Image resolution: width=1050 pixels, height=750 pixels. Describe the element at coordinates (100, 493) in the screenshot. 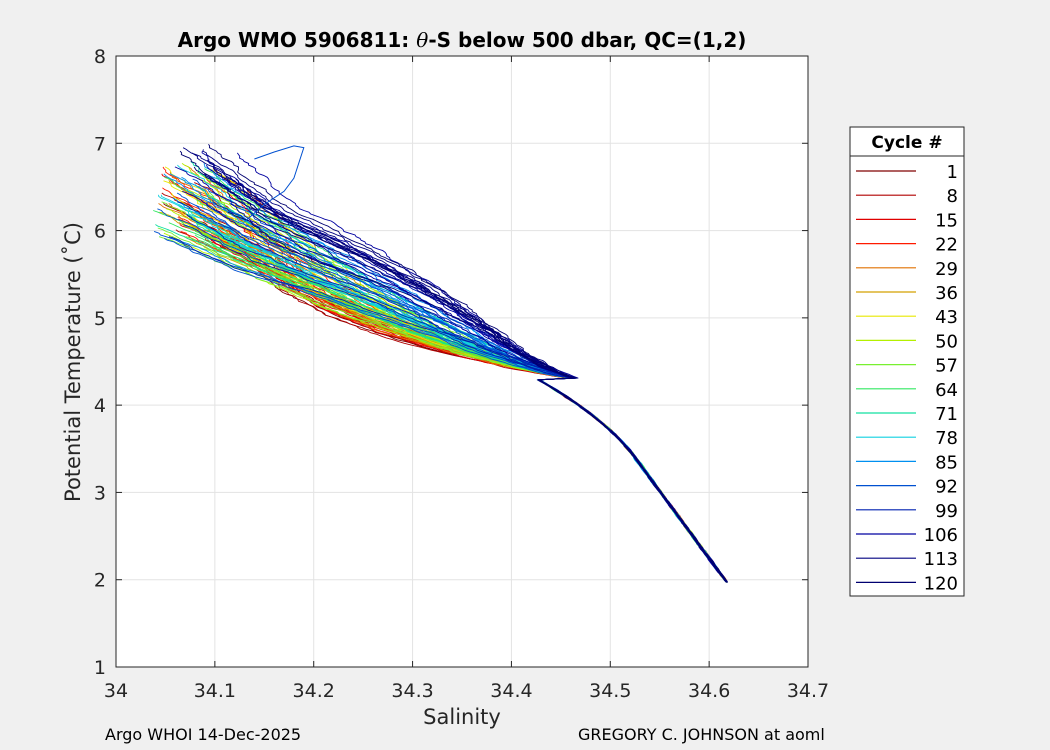

I see `y-tick-label: 3` at that location.